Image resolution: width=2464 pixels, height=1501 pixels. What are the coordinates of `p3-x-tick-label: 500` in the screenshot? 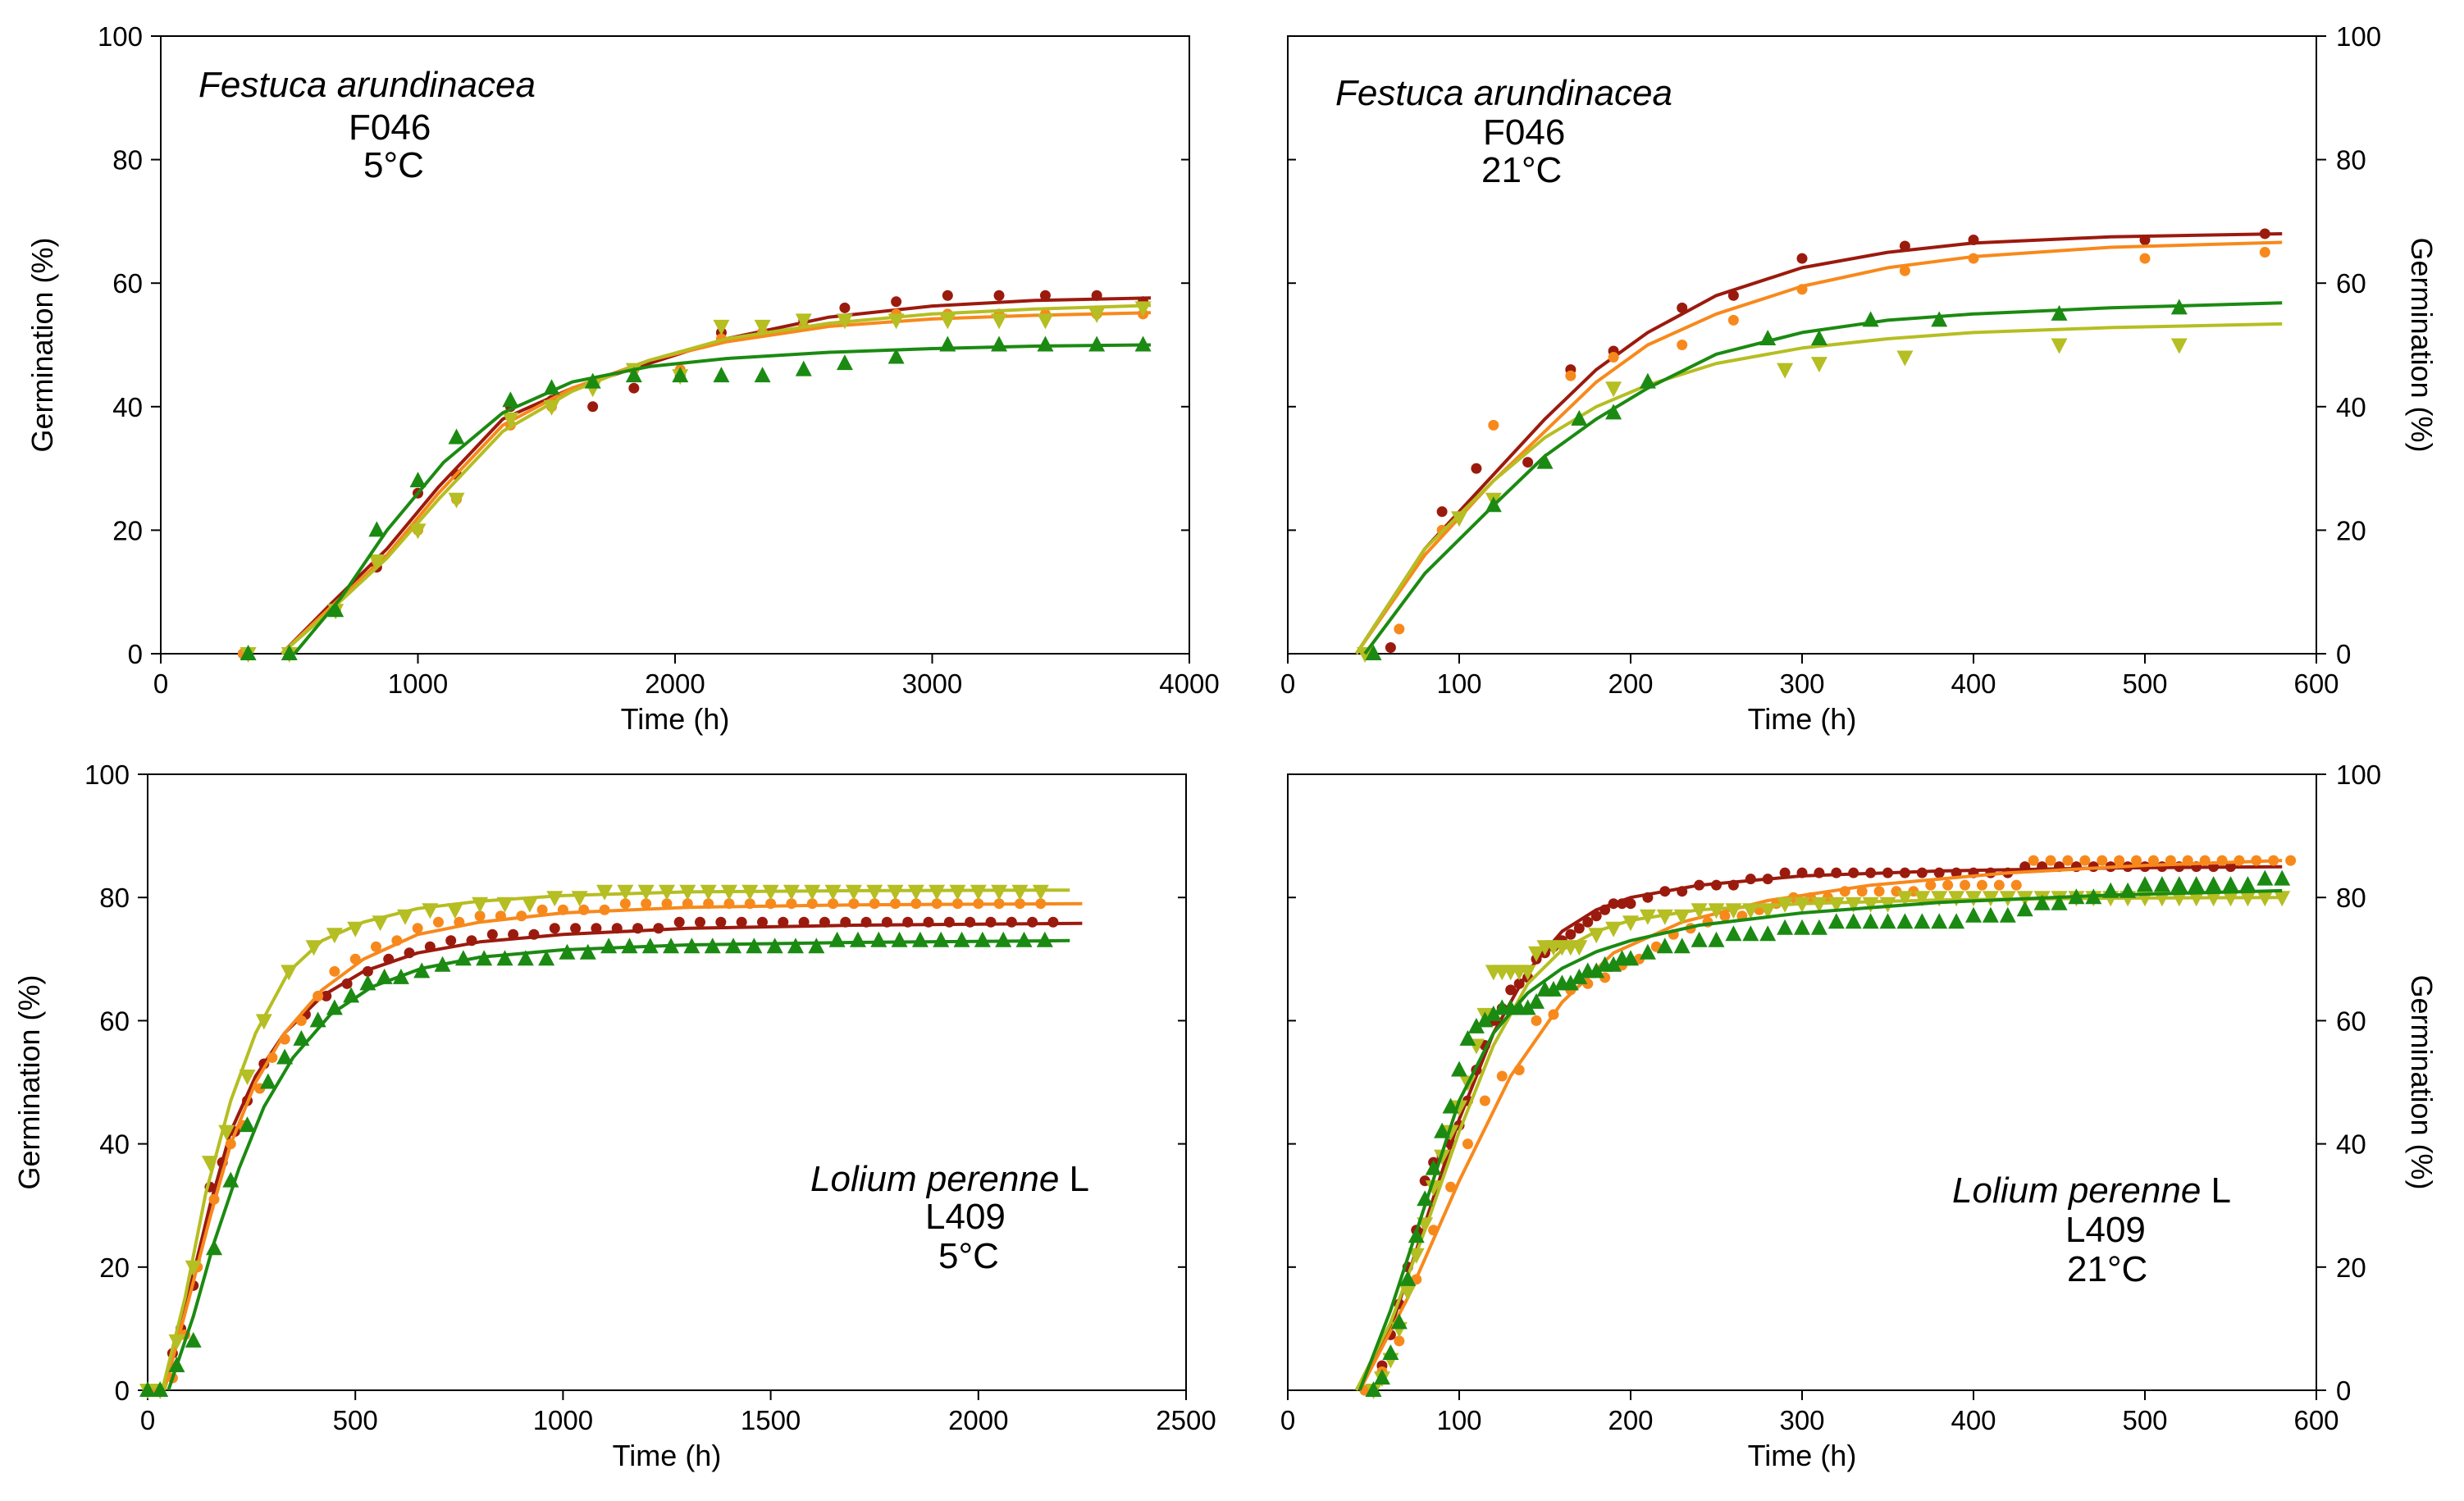 It's located at (355, 1420).